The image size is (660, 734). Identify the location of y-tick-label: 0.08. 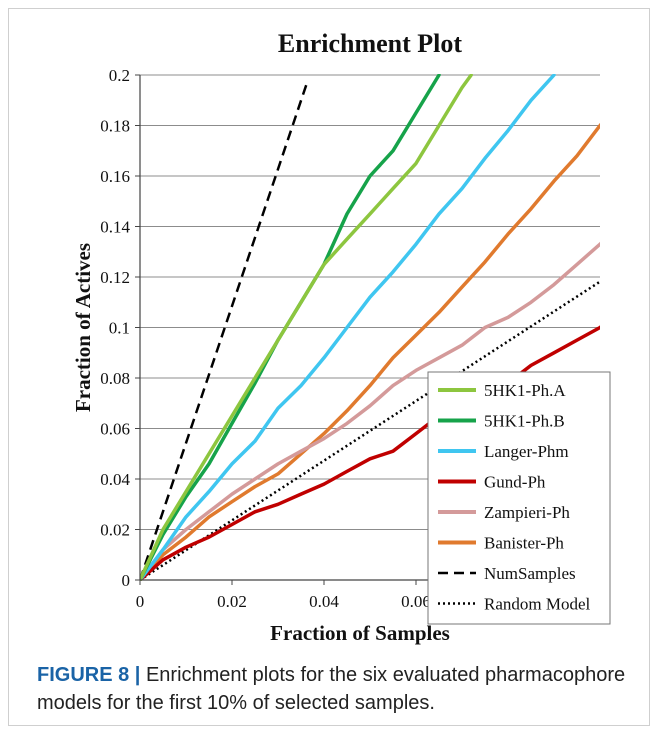
(115, 378).